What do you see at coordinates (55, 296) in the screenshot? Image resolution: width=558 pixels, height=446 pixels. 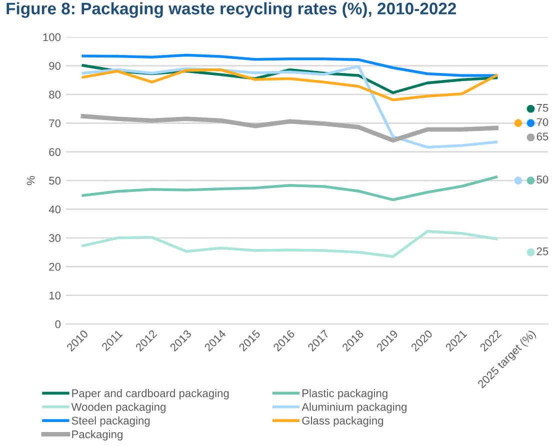 I see `y-tick-label: 10` at bounding box center [55, 296].